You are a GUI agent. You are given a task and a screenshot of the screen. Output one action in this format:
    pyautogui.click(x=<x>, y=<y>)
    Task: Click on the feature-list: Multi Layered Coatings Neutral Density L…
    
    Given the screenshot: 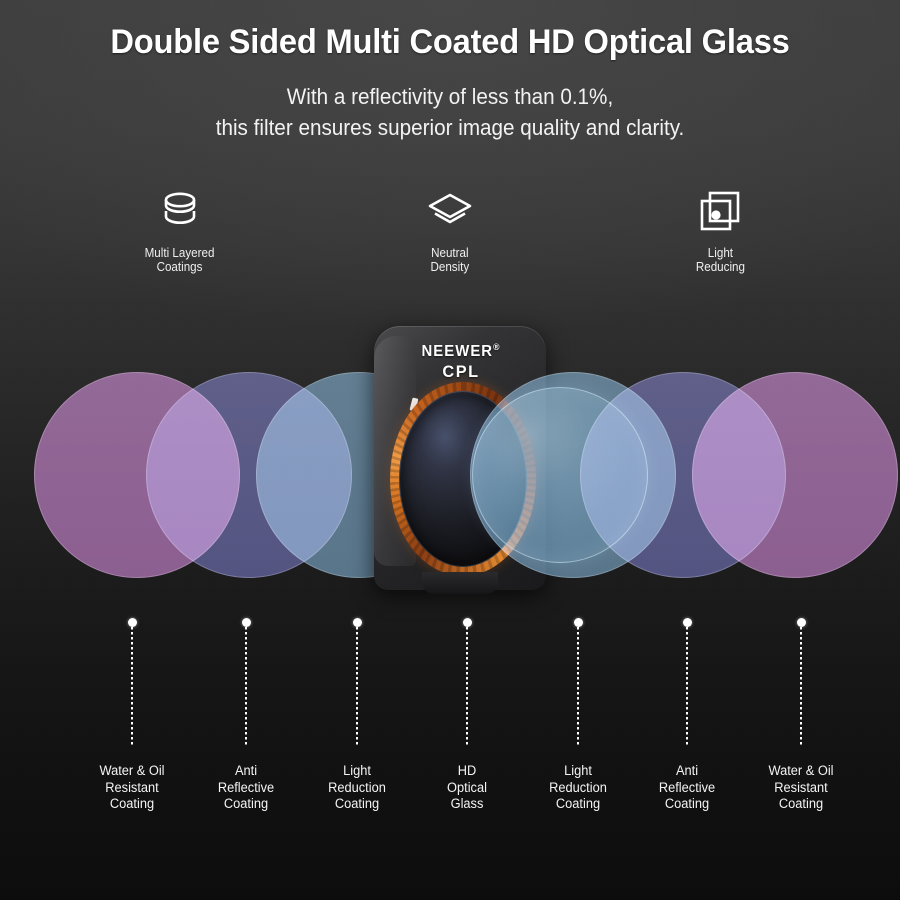 What is the action you would take?
    pyautogui.click(x=450, y=230)
    